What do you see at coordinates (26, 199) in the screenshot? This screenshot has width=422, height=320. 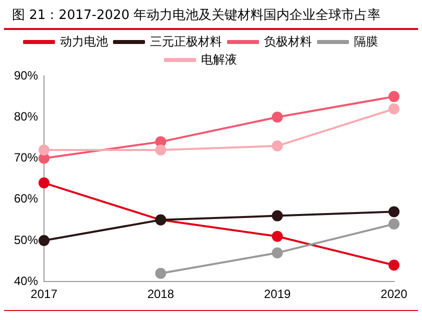 I see `y-tick-label: 60%` at bounding box center [26, 199].